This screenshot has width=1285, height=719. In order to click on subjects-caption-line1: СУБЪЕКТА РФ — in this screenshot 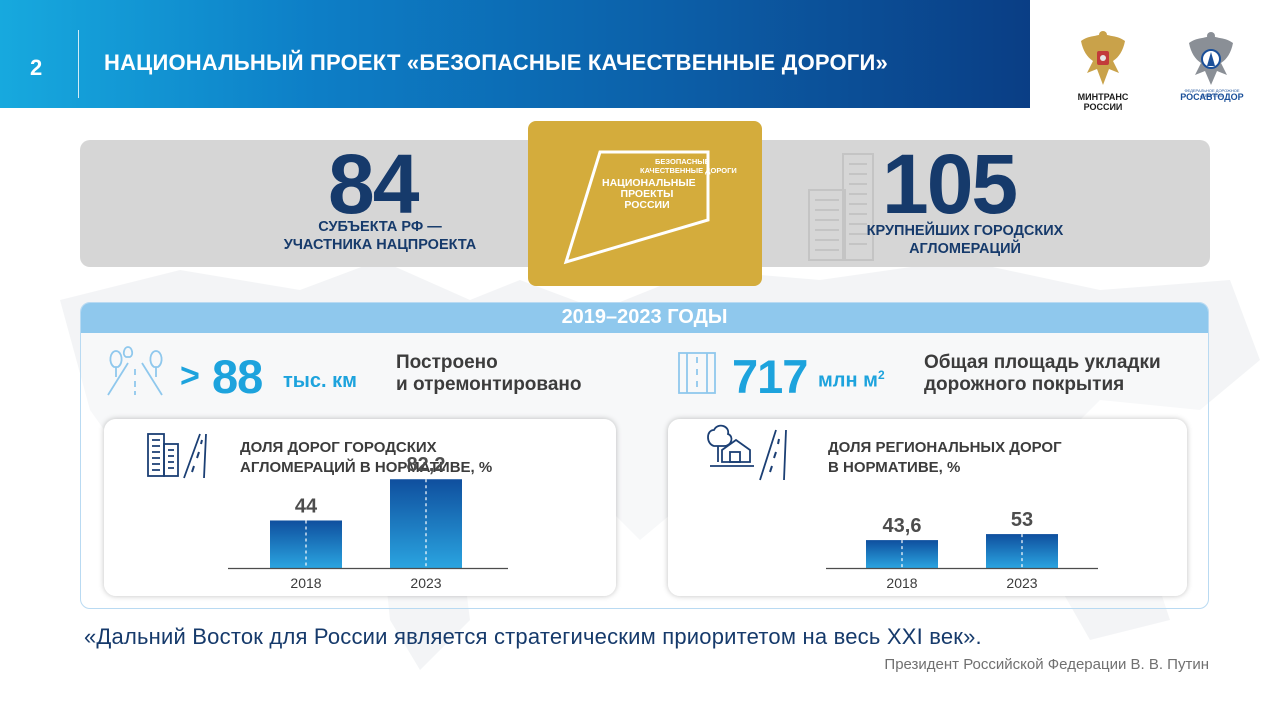, I will do `click(380, 227)`.